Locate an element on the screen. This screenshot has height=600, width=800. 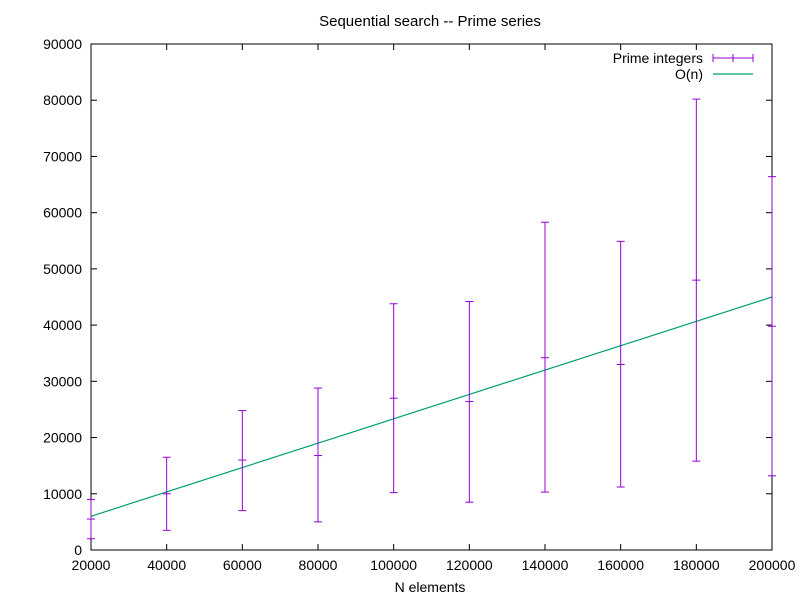
y-tick-label: 90000 is located at coordinates (62, 44).